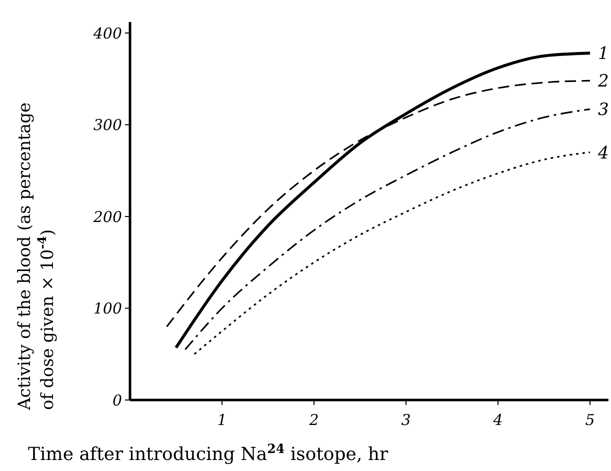 The width and height of the screenshot is (611, 471). What do you see at coordinates (107, 309) in the screenshot?
I see `y-tick-label: 100` at bounding box center [107, 309].